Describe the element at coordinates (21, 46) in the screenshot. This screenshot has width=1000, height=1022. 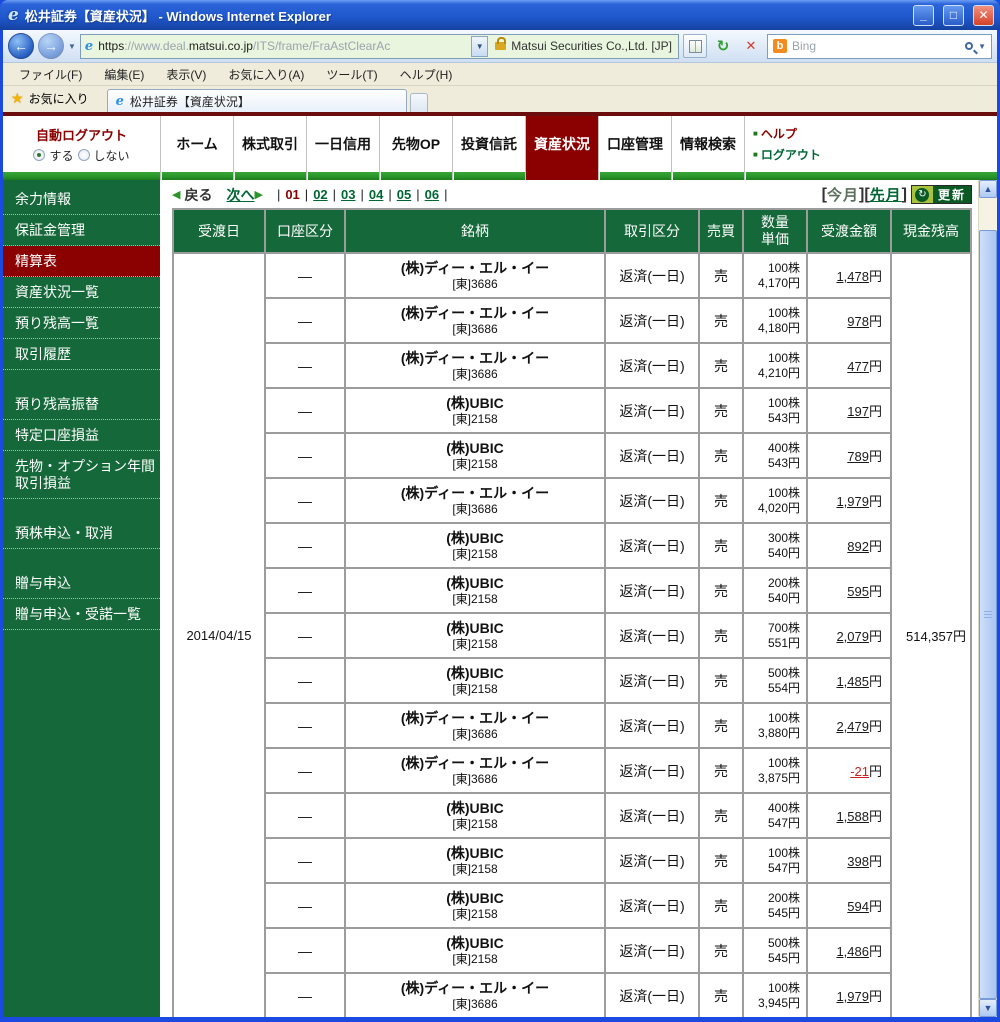
I see `back-button: ←` at that location.